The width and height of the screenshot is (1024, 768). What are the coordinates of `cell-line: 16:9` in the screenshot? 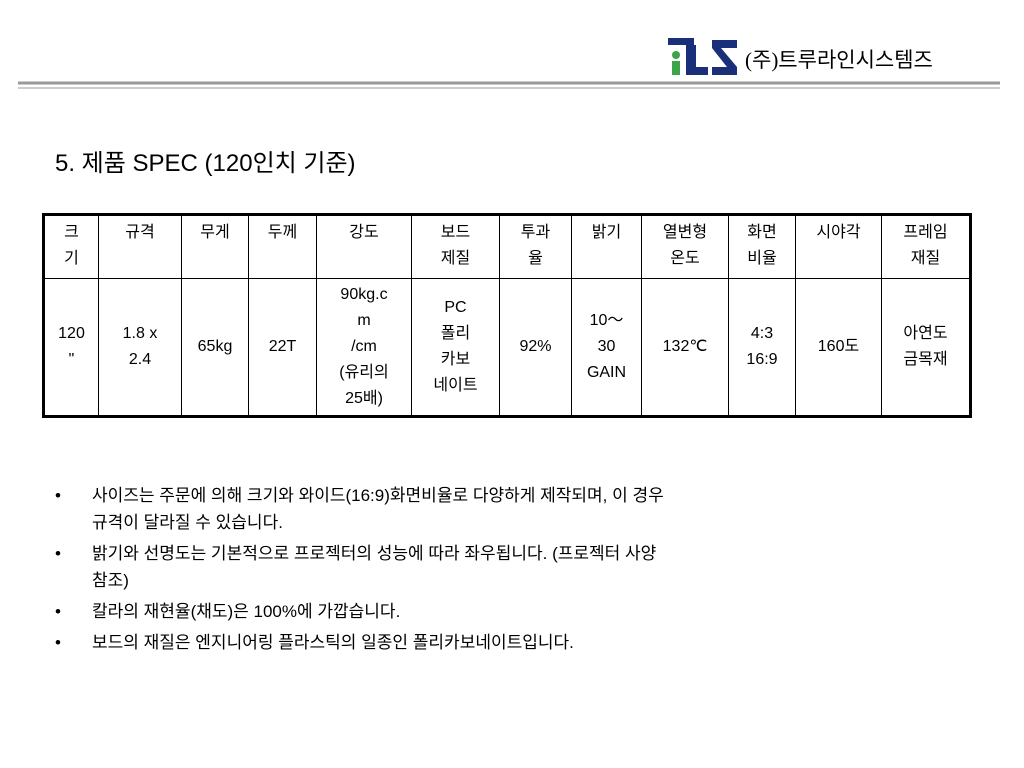 It's located at (762, 359).